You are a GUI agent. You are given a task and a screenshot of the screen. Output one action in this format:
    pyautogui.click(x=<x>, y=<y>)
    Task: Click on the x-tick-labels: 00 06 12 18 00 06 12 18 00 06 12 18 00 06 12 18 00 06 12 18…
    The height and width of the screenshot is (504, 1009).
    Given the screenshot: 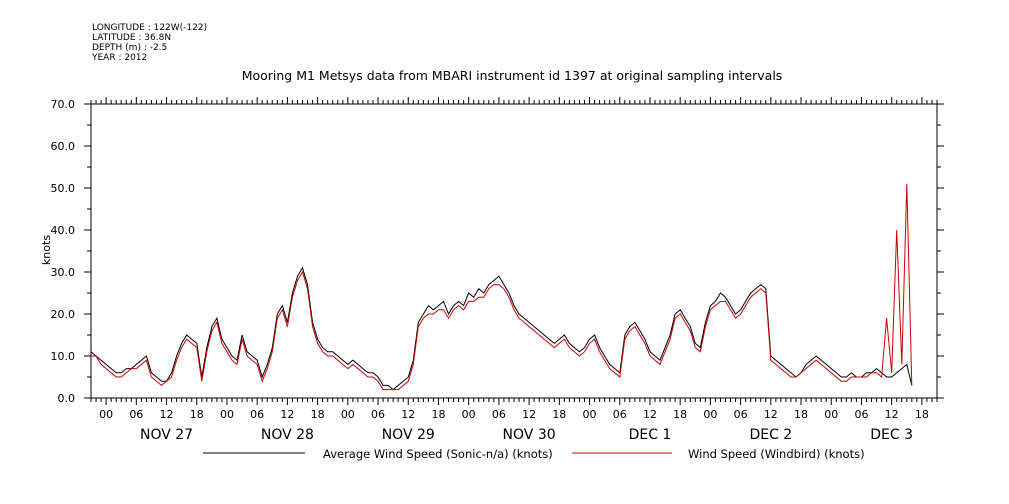 What is the action you would take?
    pyautogui.click(x=514, y=414)
    